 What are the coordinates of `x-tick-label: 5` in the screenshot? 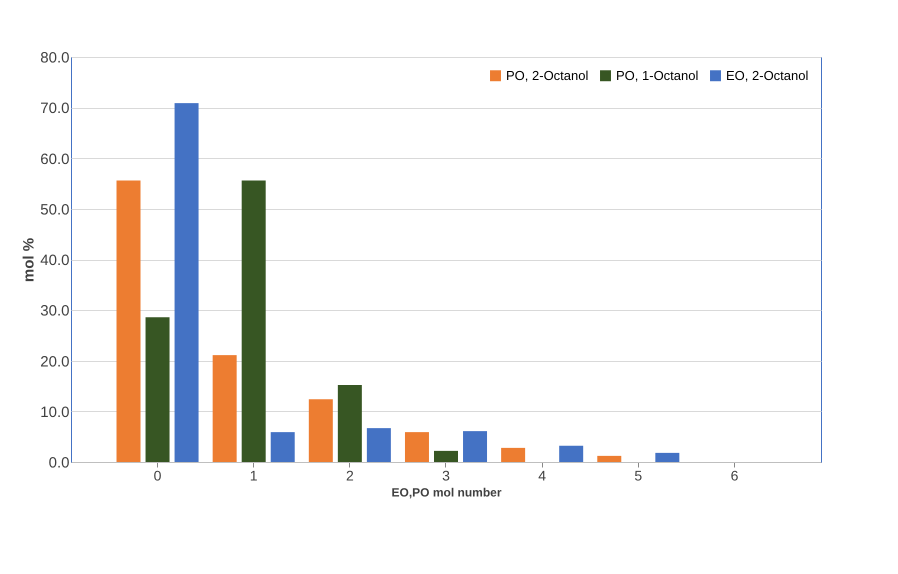 It's located at (638, 476).